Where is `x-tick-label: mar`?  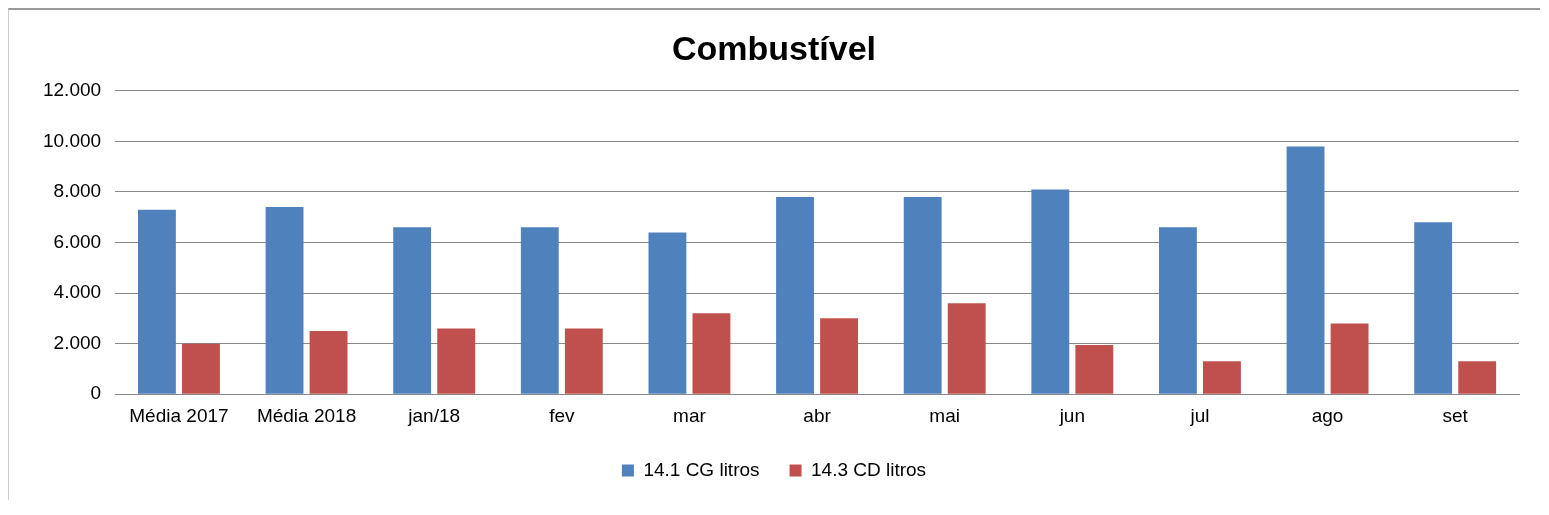
x-tick-label: mar is located at coordinates (690, 415).